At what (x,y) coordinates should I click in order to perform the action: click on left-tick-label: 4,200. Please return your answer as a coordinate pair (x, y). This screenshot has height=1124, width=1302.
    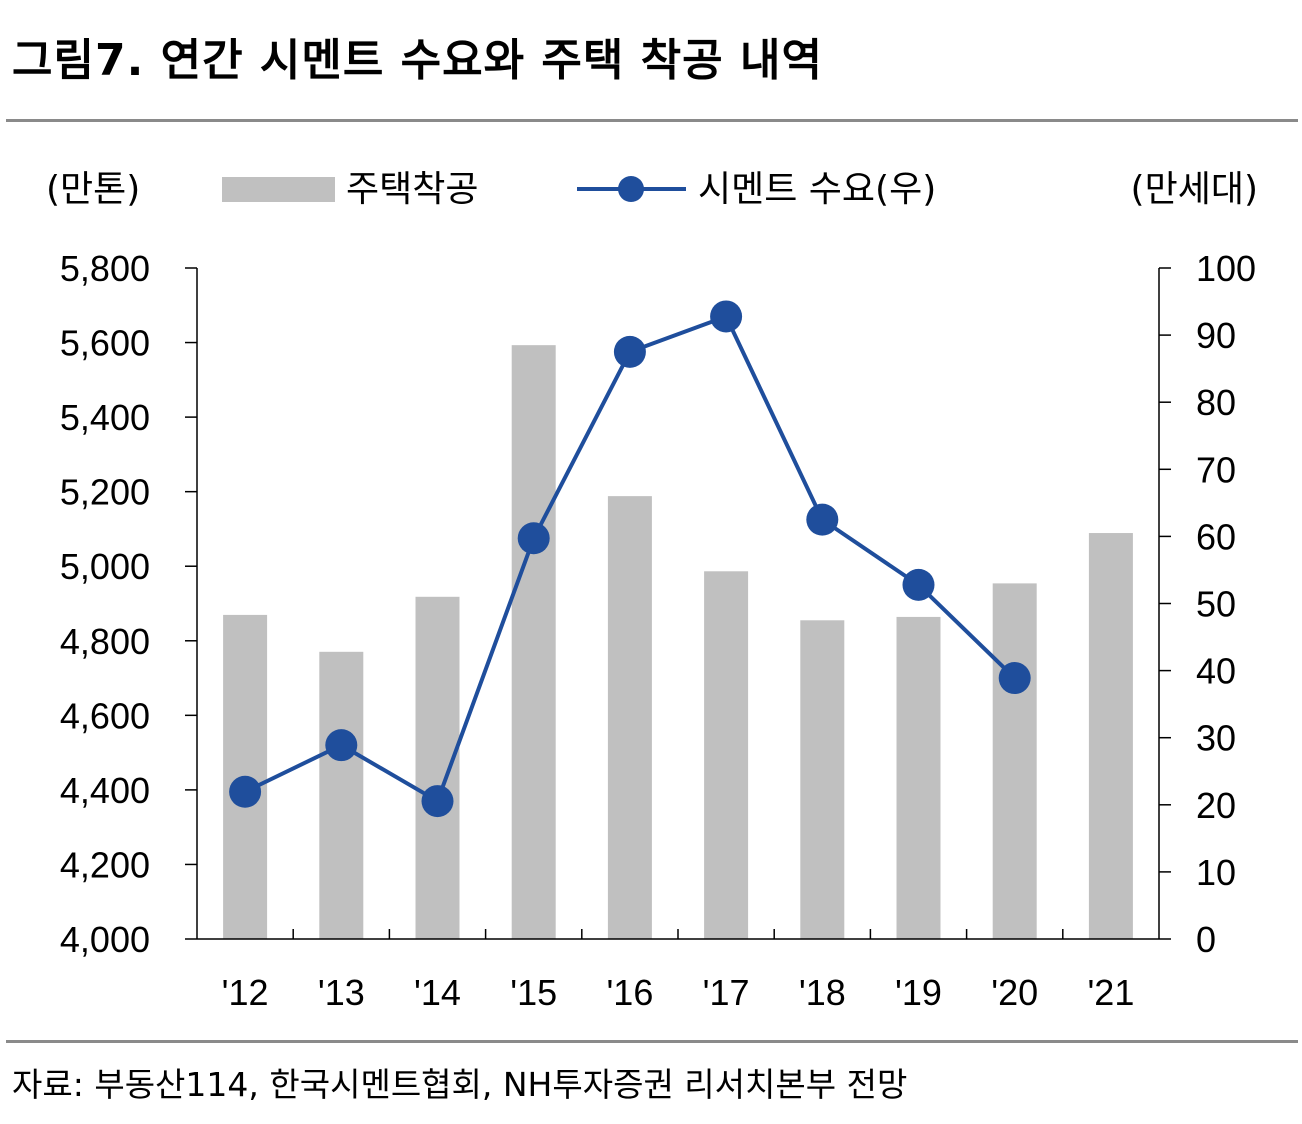
    Looking at the image, I should click on (105, 864).